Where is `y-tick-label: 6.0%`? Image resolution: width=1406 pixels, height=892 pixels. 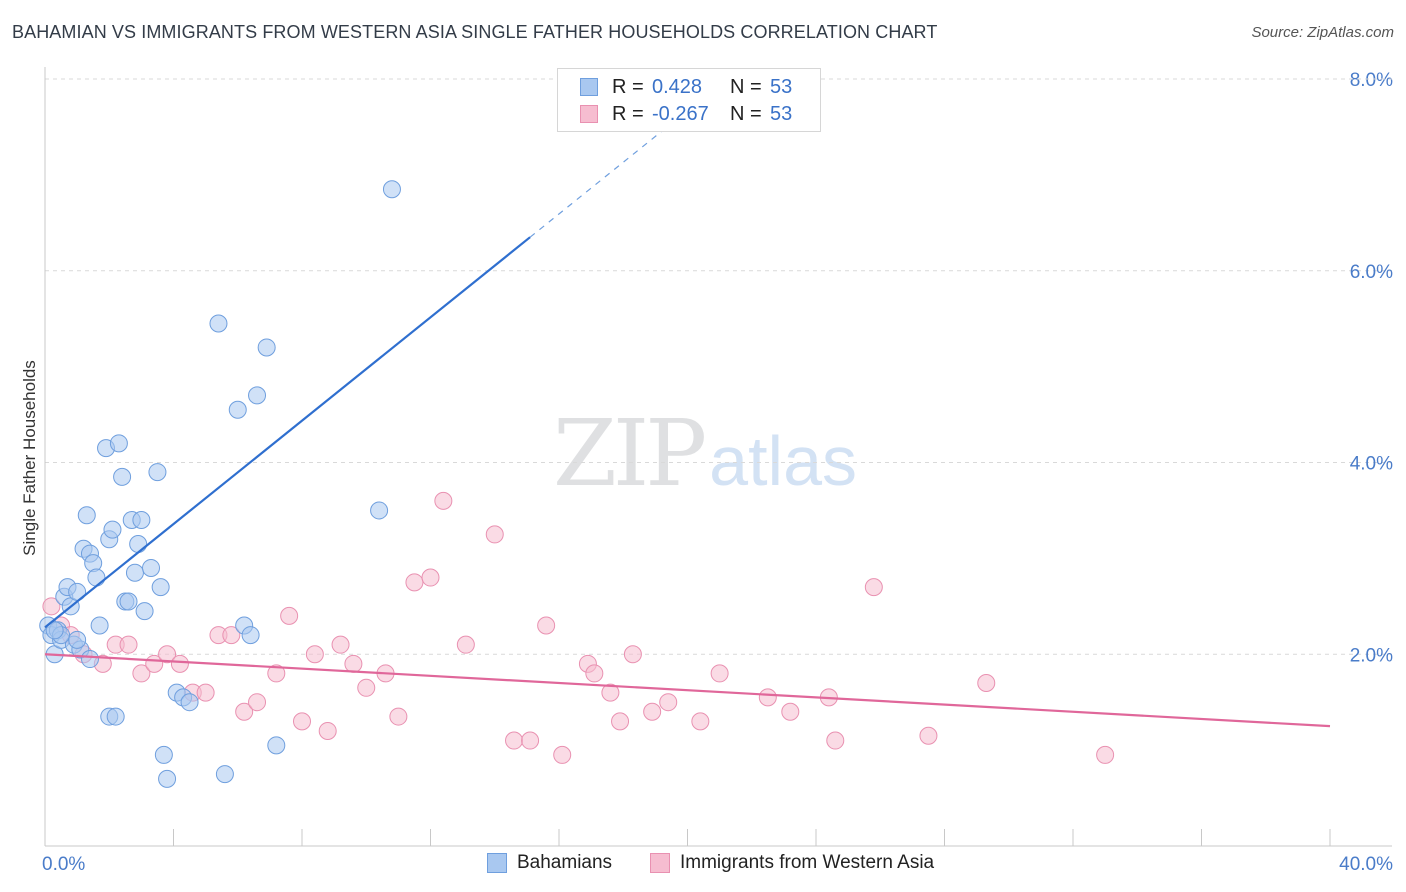
y-tick-label: 6.0% is located at coordinates (1371, 272).